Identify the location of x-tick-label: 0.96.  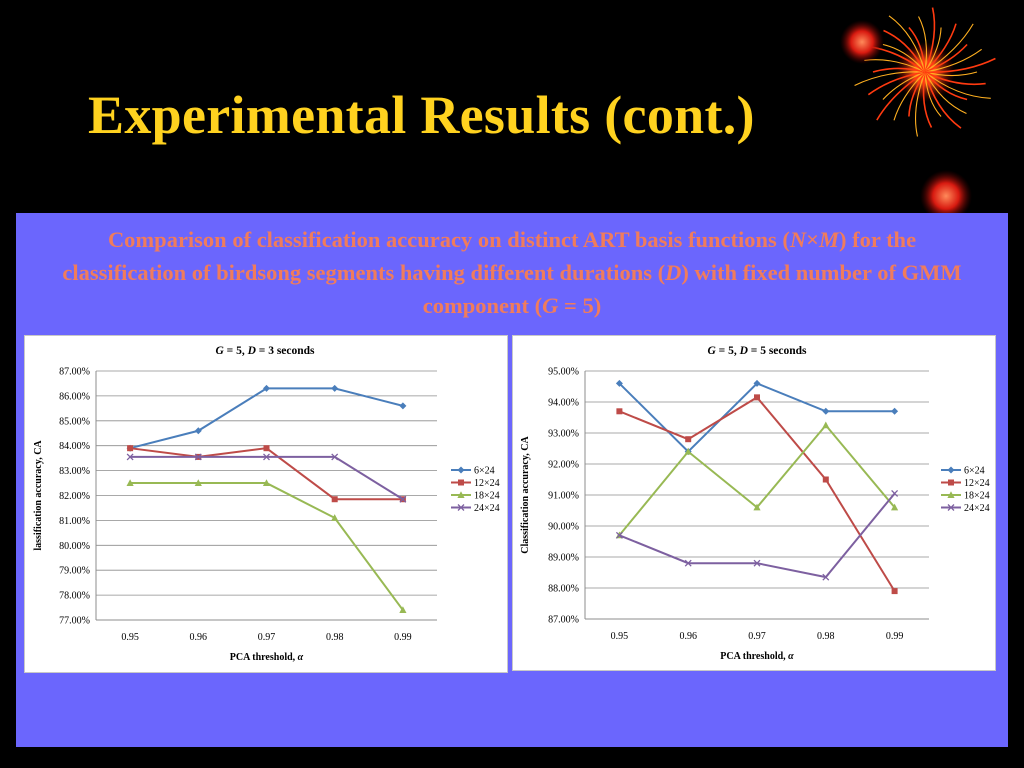
(199, 637).